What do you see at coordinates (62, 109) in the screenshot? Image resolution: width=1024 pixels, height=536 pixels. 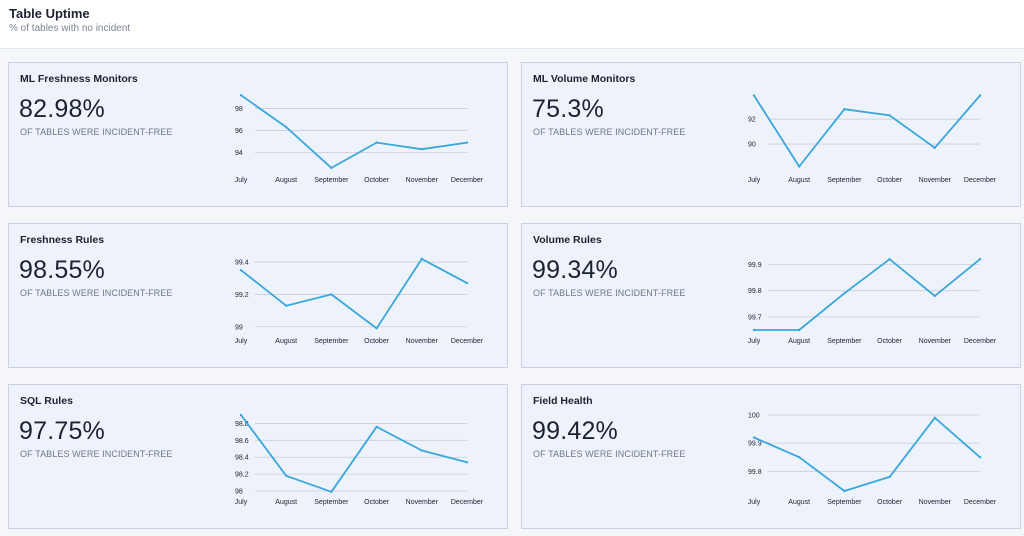 I see `uptime-value: 82.98%` at bounding box center [62, 109].